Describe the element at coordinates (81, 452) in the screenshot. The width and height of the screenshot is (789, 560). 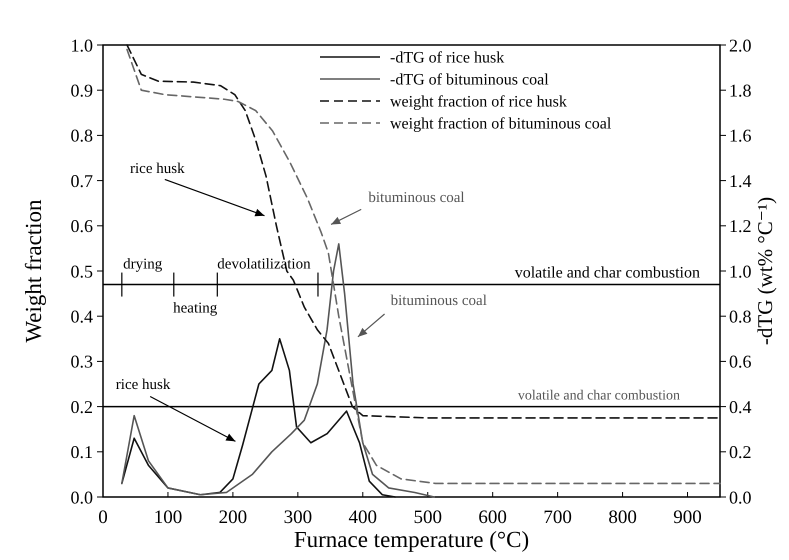
I see `y-tick-label: 0.1` at that location.